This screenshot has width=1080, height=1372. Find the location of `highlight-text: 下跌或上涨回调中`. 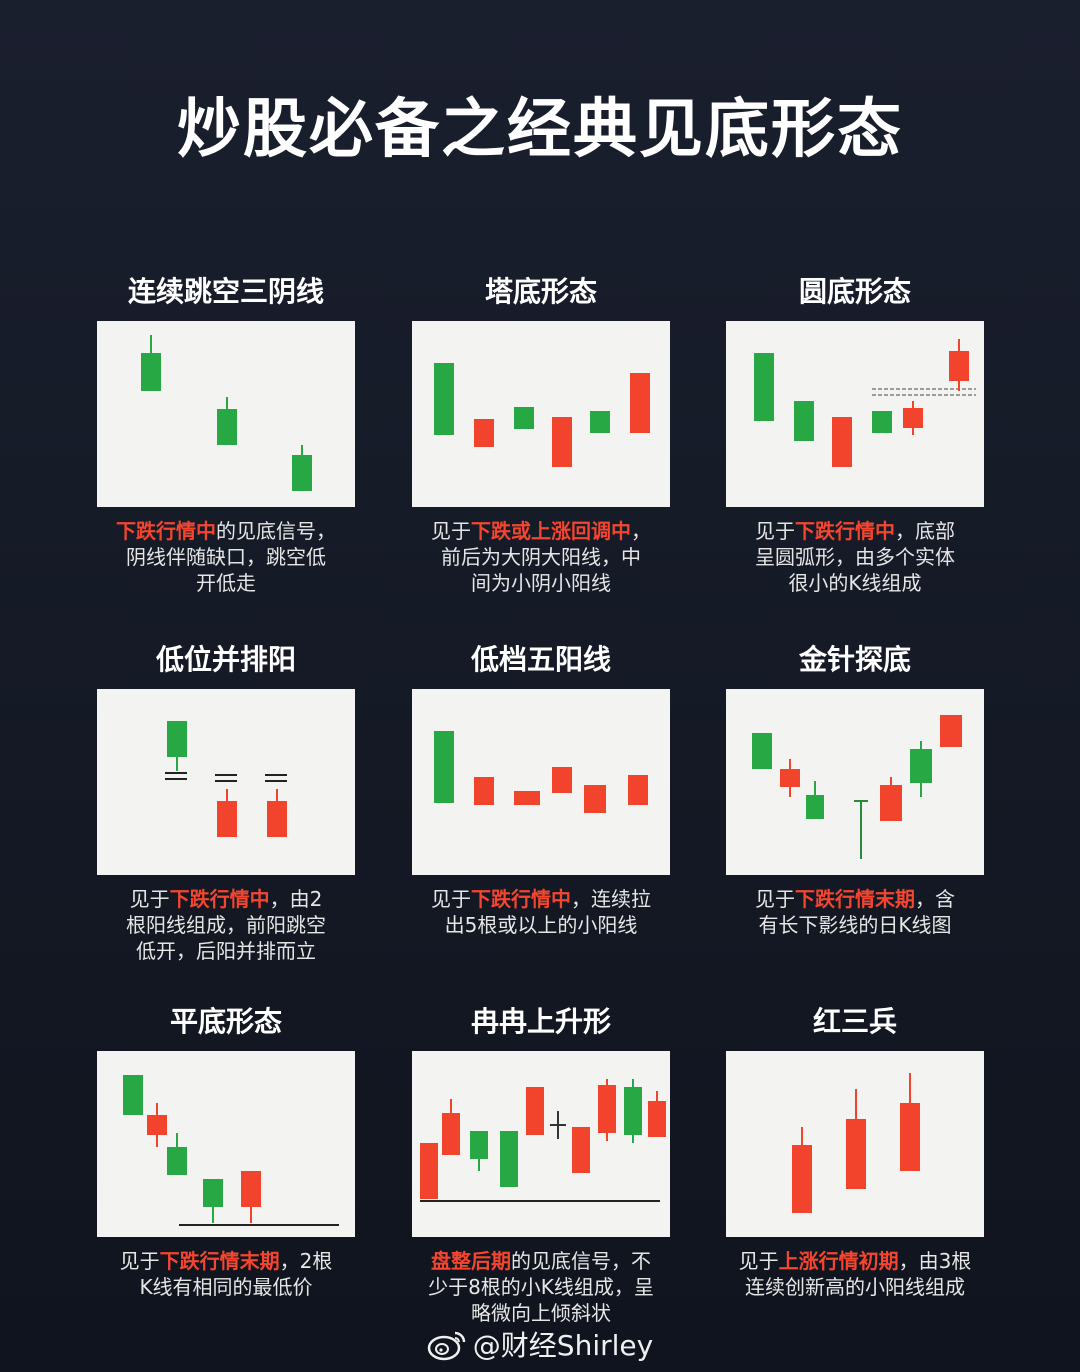

highlight-text: 下跌或上涨回调中 is located at coordinates (551, 531).